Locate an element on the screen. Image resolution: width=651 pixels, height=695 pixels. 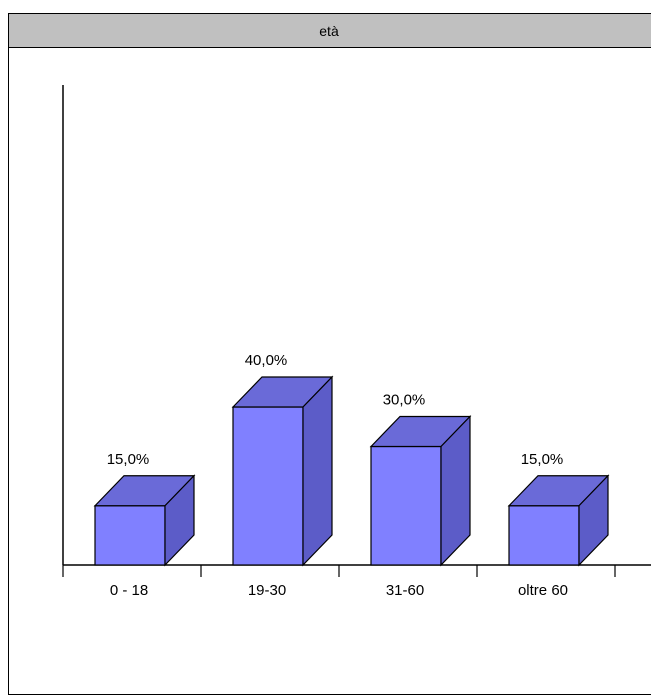
data-label: 40,0% is located at coordinates (266, 360).